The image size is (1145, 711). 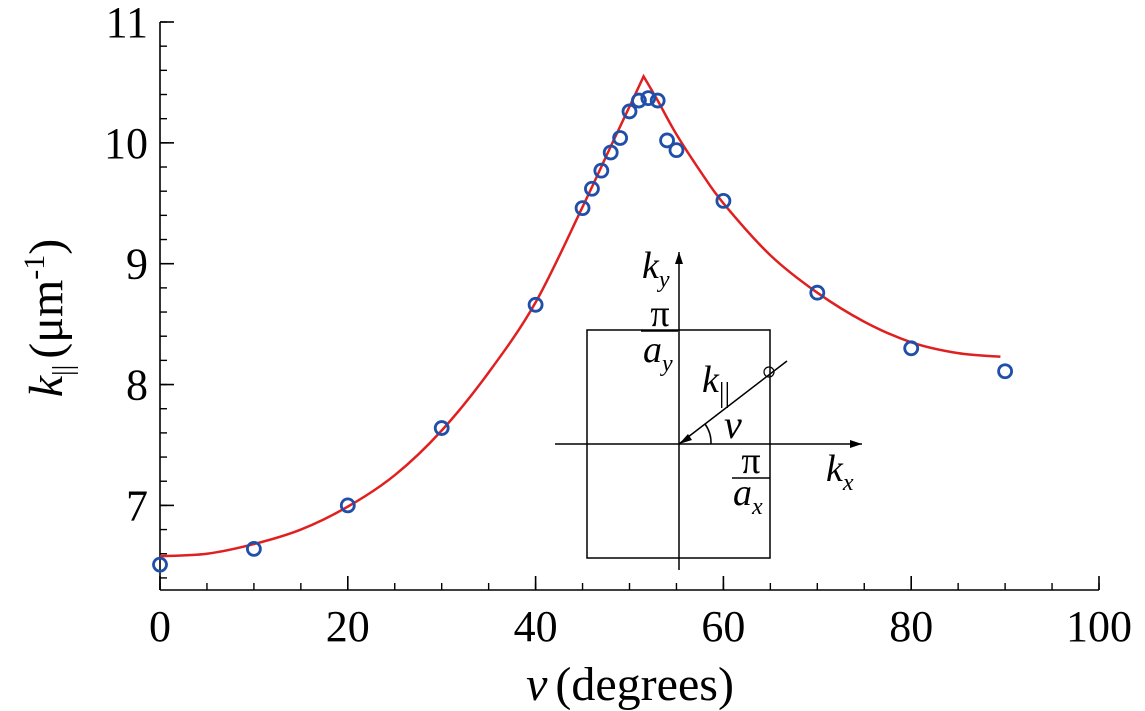 I want to click on x-axis-label: ν (degrees), so click(x=630, y=684).